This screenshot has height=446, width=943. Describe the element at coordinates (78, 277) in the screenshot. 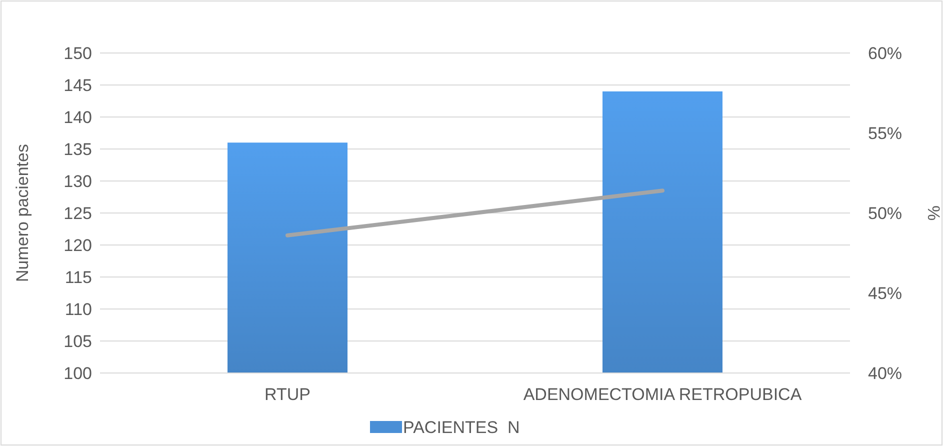

I see `y-tick-label: 115` at that location.